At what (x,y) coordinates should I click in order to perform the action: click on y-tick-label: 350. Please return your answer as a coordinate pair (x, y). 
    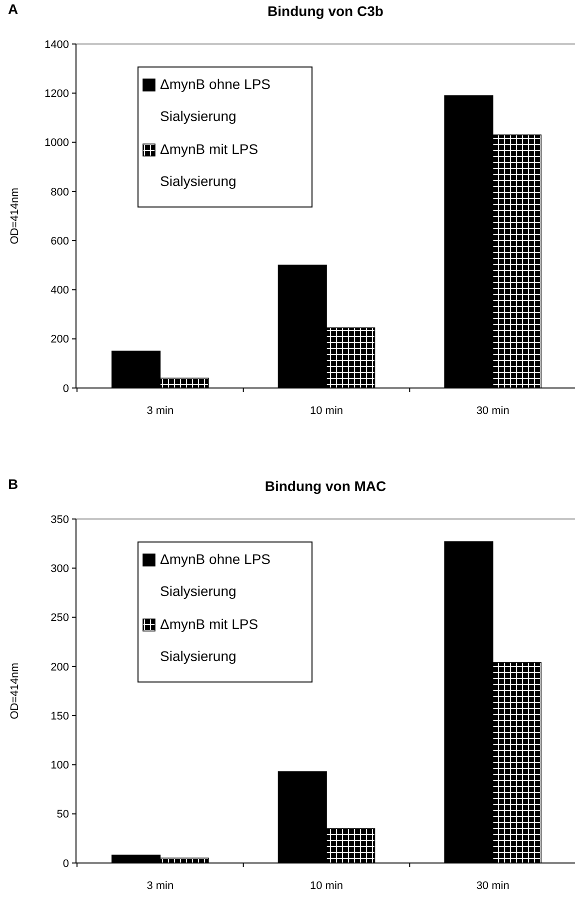
    Looking at the image, I should click on (59, 520).